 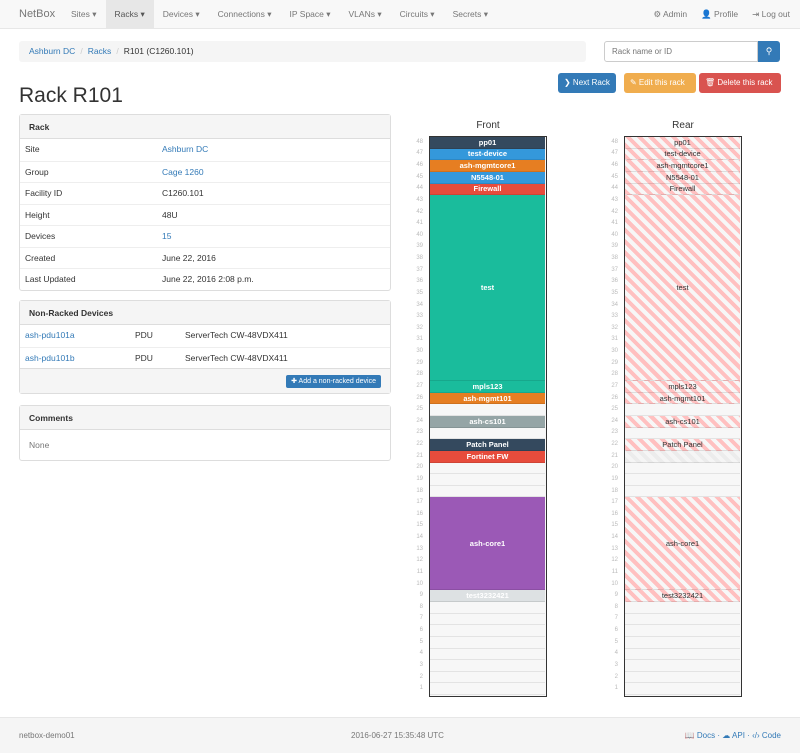 I want to click on rack-device-rear: ash-cs101, so click(x=682, y=422).